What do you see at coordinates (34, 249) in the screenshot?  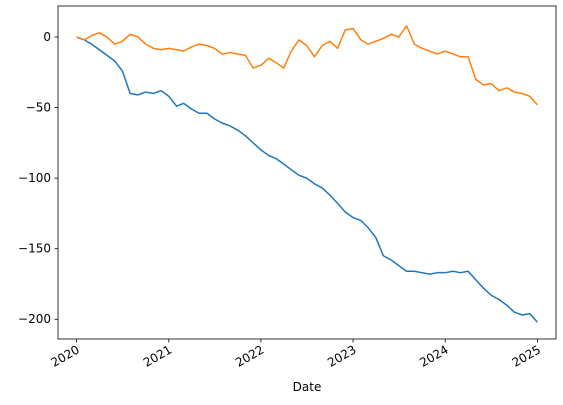 I see `y-tick-label: −150` at bounding box center [34, 249].